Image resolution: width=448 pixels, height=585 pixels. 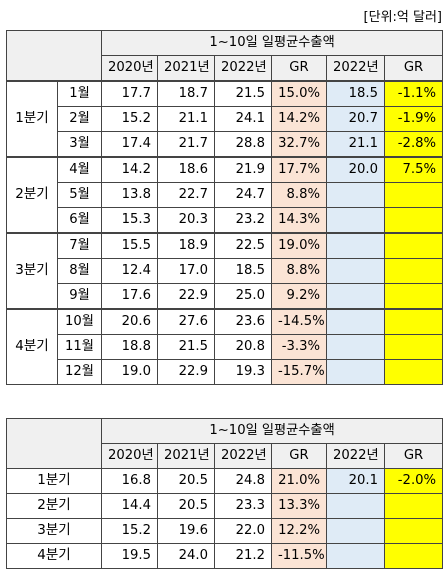 I want to click on value-2020: 17.7, so click(x=129, y=93).